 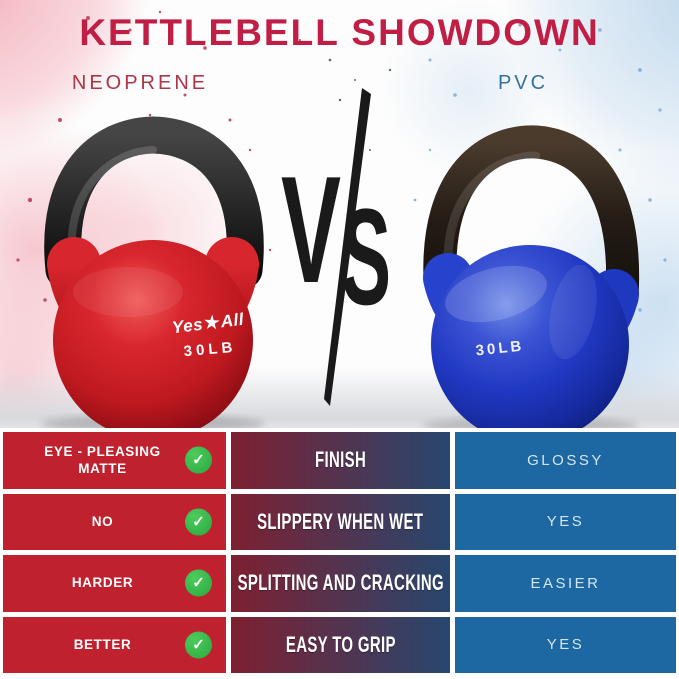 I want to click on feature-label: SLIPPERY WHEN WET, so click(x=340, y=521).